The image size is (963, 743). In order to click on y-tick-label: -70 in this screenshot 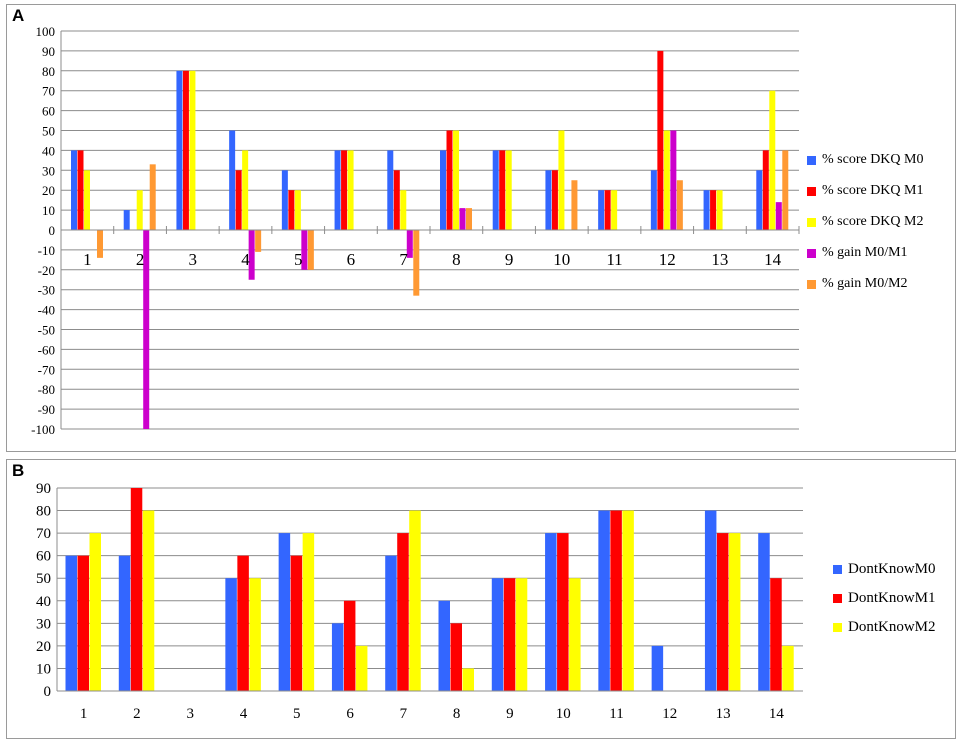, I will do `click(46, 369)`.